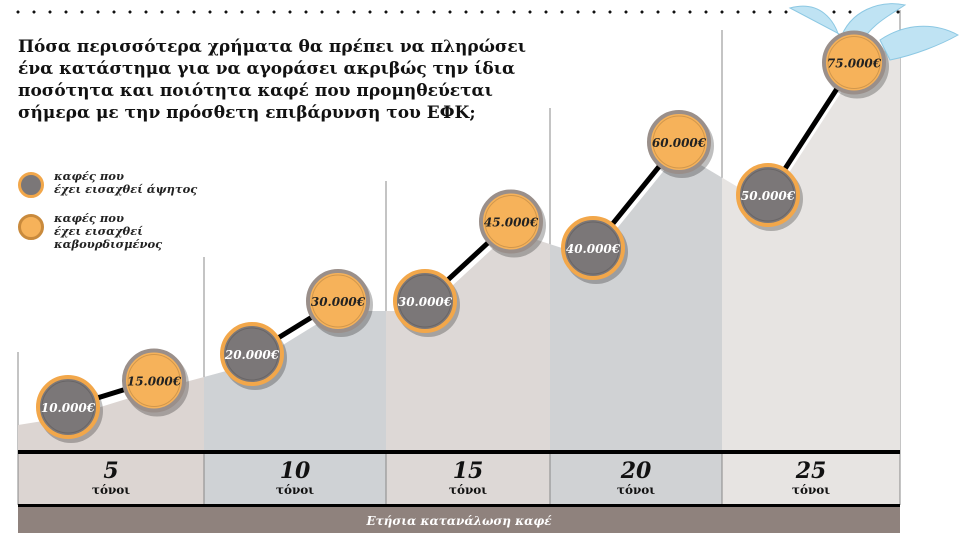  I want to click on category-label: 5, so click(110, 471).